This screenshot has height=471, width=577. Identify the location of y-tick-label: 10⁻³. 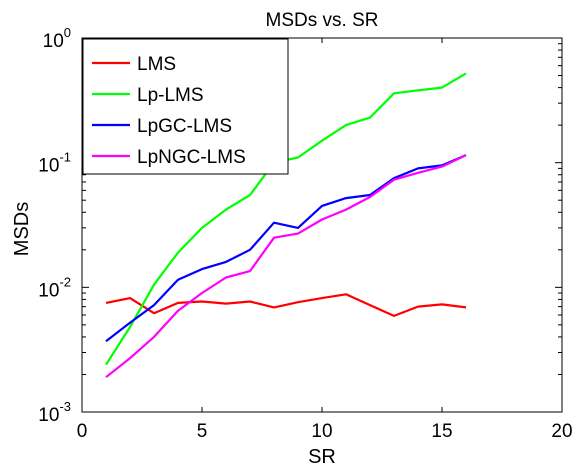
(54, 412).